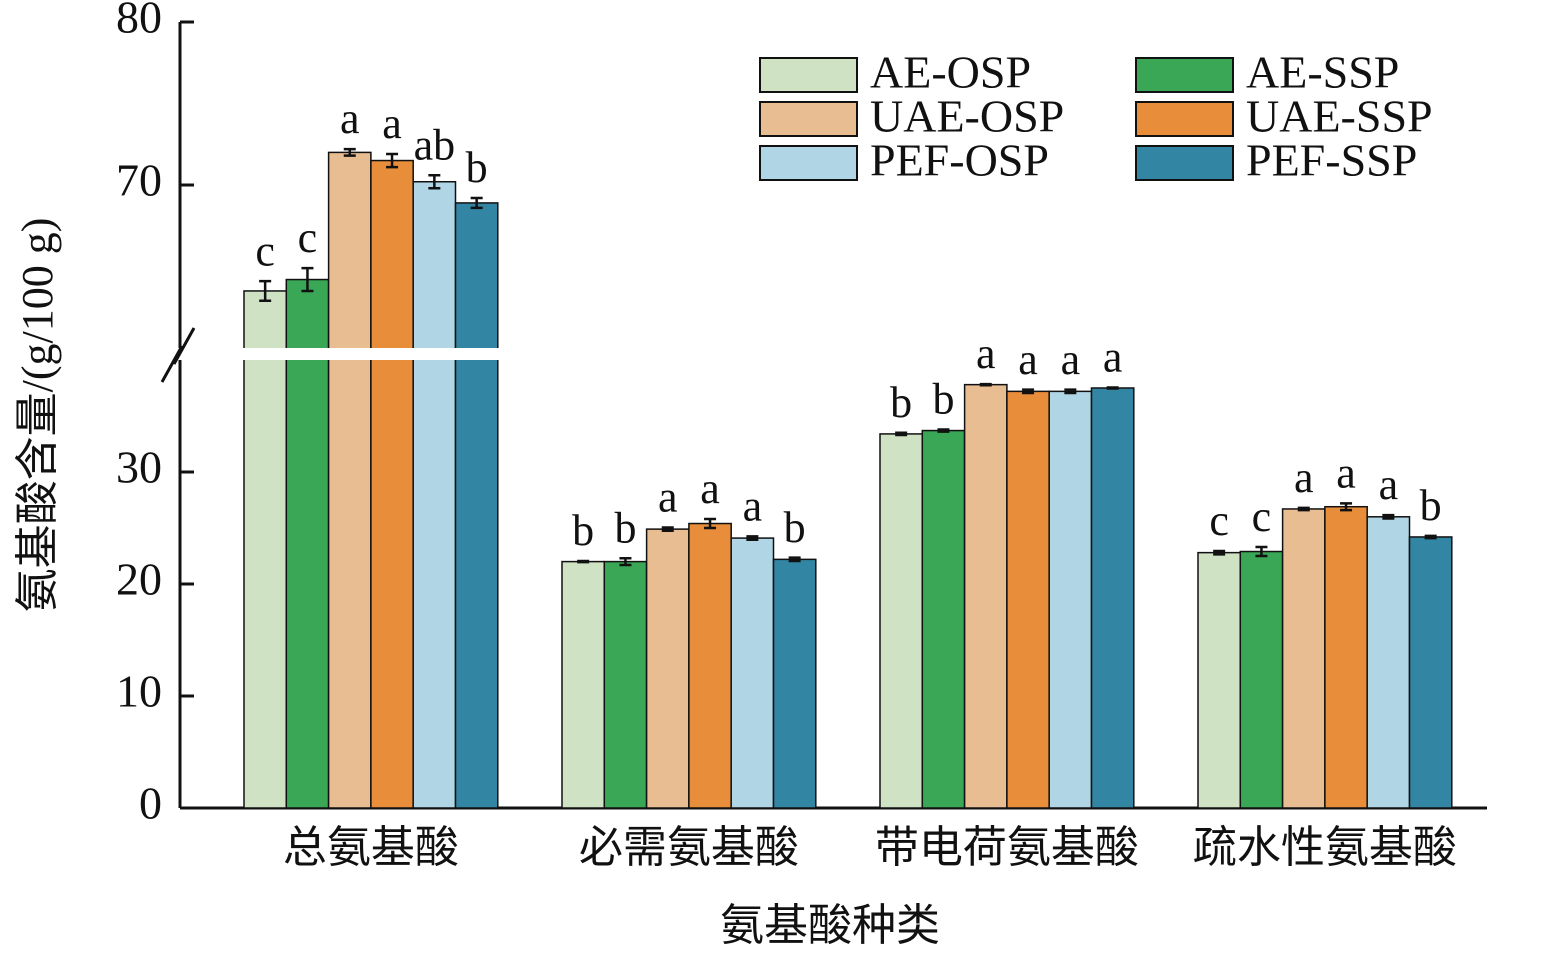  Describe the element at coordinates (139, 180) in the screenshot. I see `y-tick-label: 70` at that location.